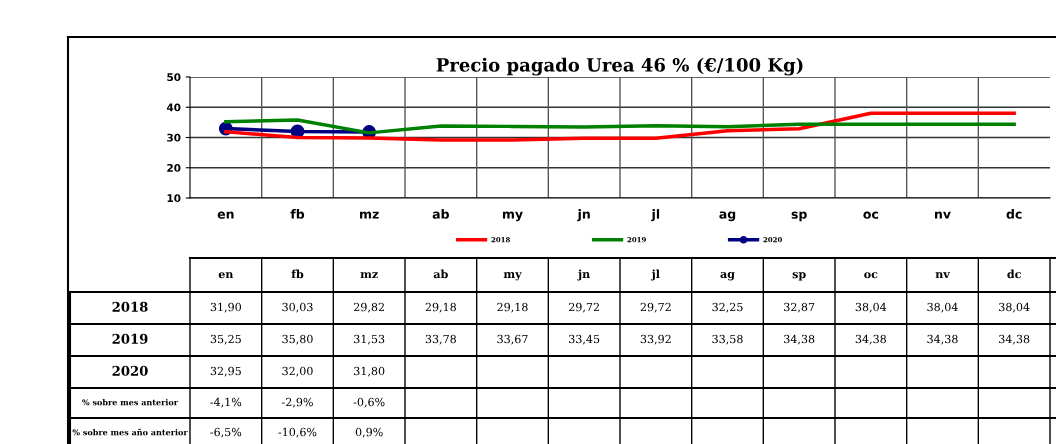 The width and height of the screenshot is (1056, 444). Describe the element at coordinates (130, 338) in the screenshot. I see `text: 2019` at that location.